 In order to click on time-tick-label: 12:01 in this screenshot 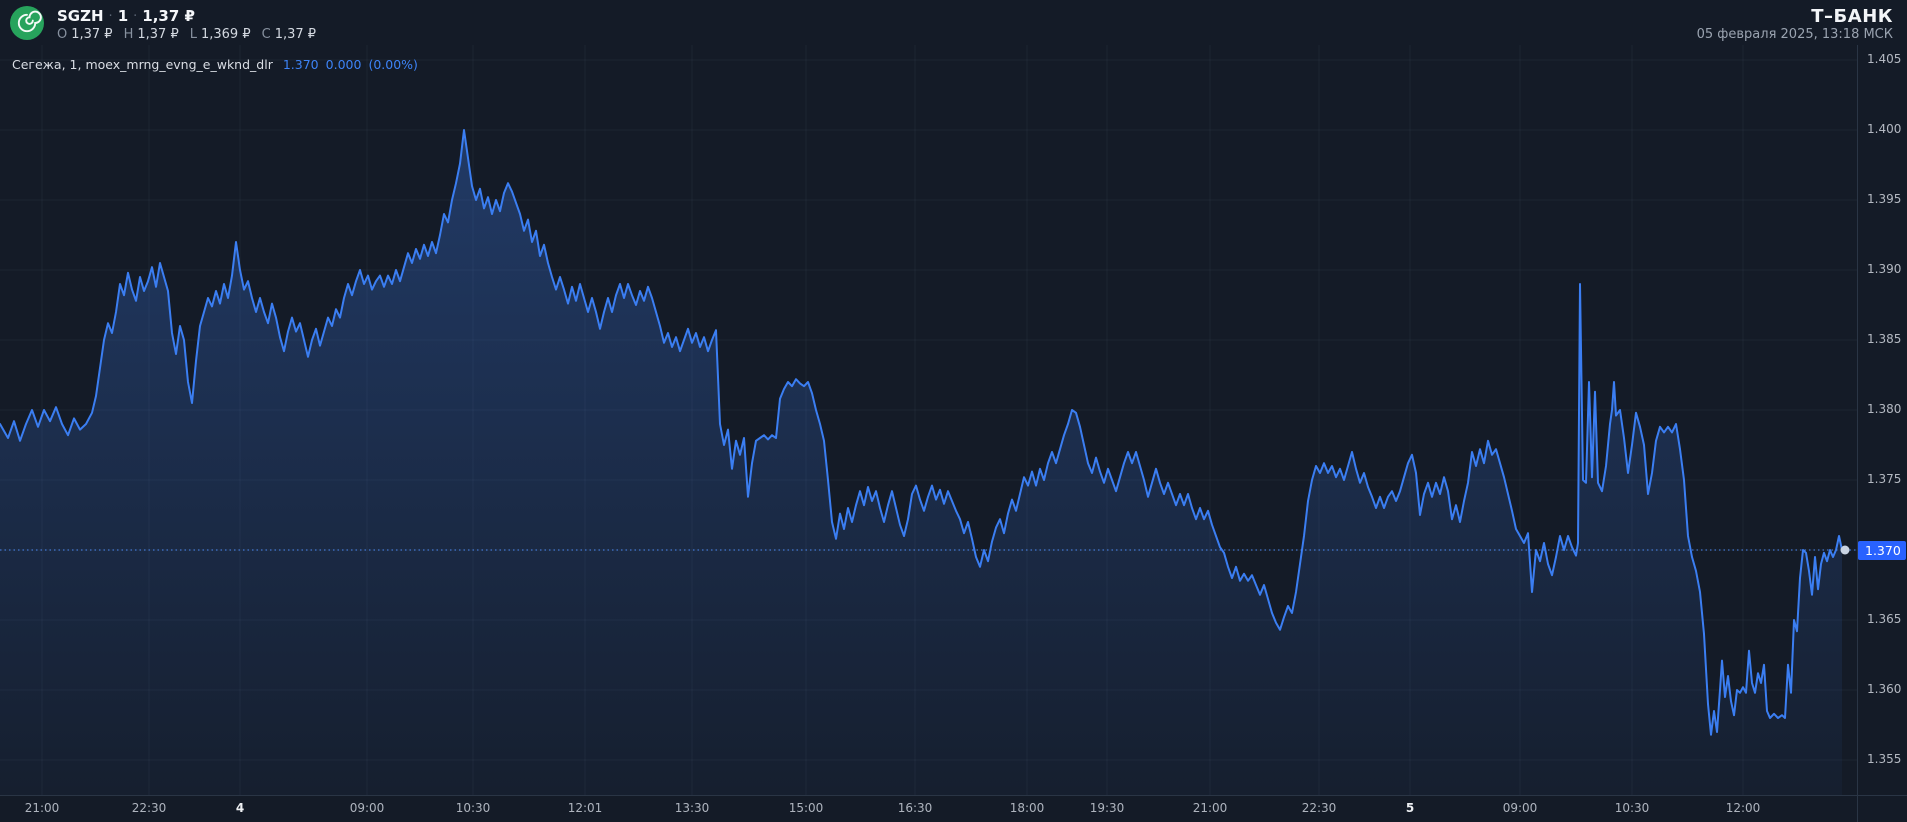, I will do `click(585, 808)`.